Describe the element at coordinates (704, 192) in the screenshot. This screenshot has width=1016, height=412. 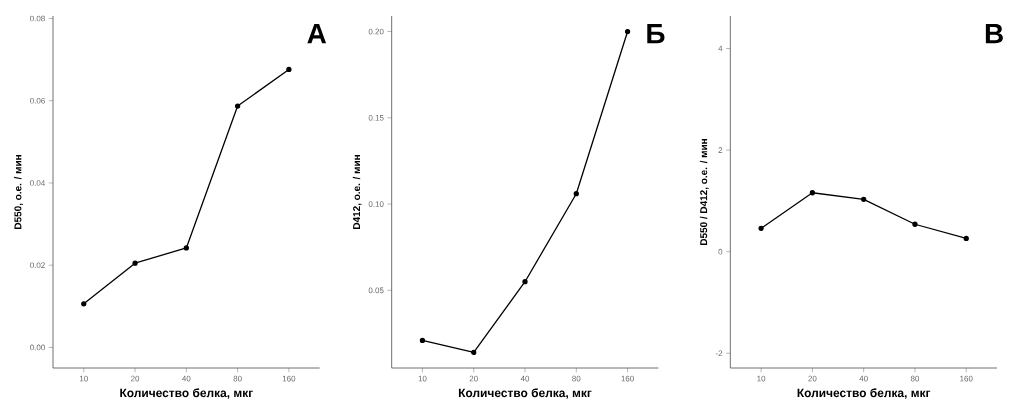
I see `y-axis-title: D550 / D412, о.е. / мин` at that location.